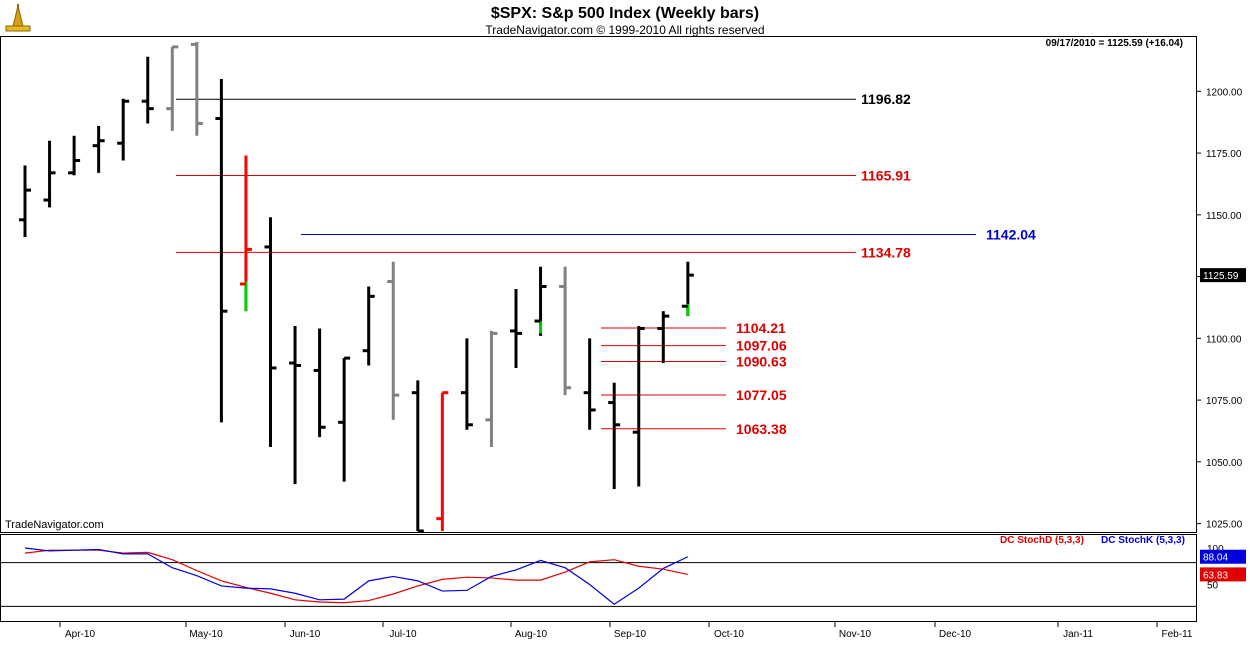 The height and width of the screenshot is (648, 1250). I want to click on time-tick-label: Feb-11, so click(1177, 634).